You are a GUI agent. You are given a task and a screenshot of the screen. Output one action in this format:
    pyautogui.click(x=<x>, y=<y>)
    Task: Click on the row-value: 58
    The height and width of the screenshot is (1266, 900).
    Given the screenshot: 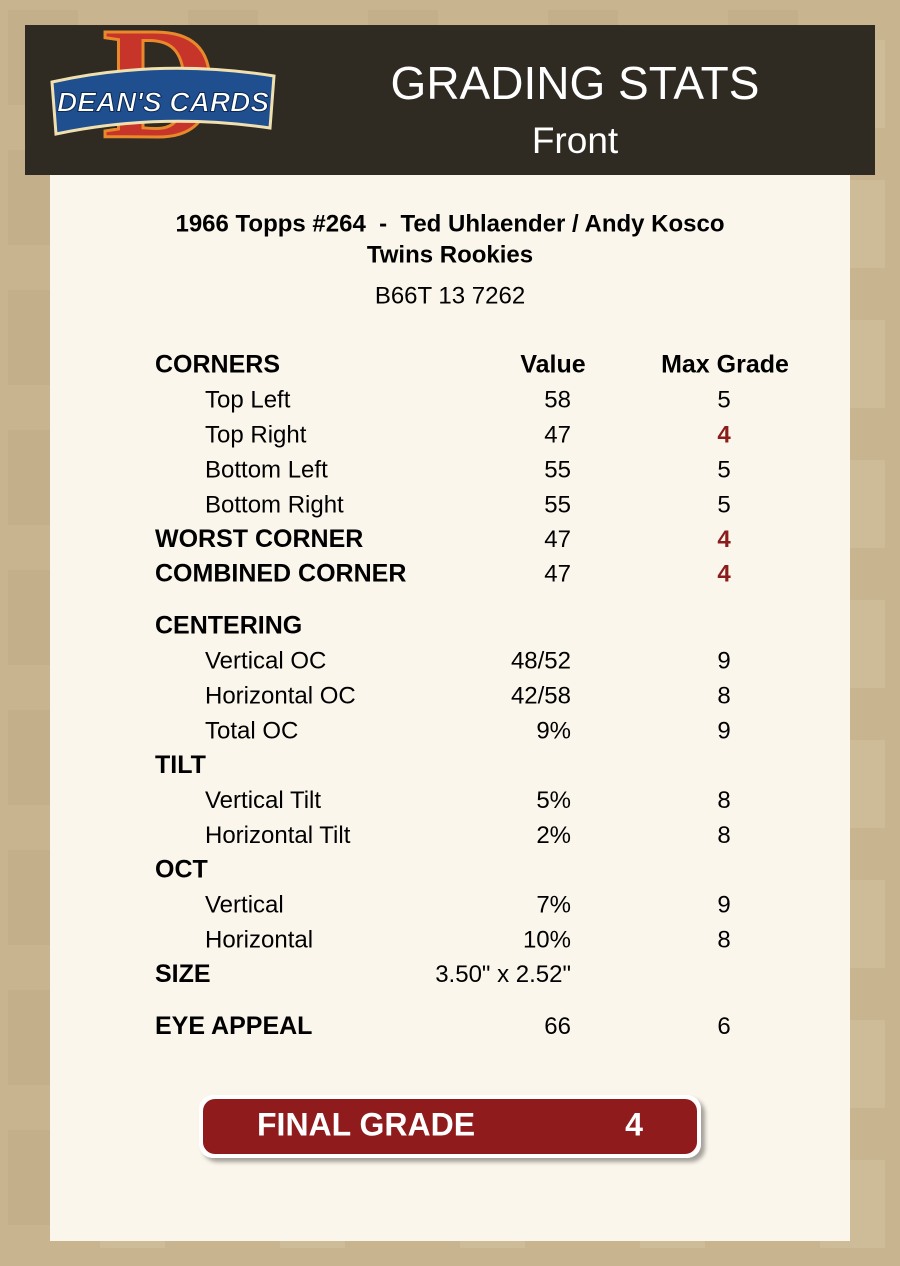 What is the action you would take?
    pyautogui.click(x=557, y=399)
    